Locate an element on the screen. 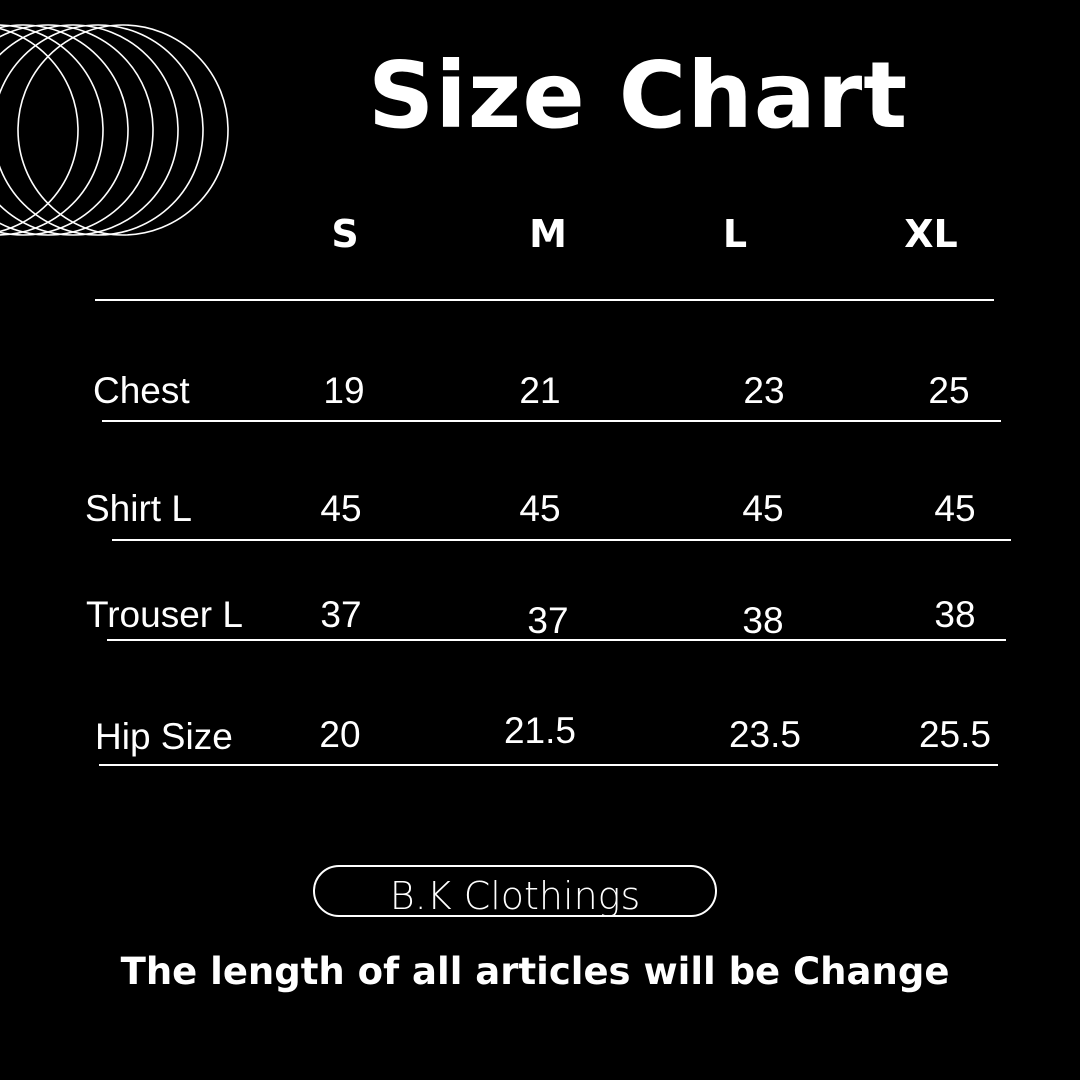 The width and height of the screenshot is (1080, 1080). row-label-trouser-length: Trouser L is located at coordinates (164, 614).